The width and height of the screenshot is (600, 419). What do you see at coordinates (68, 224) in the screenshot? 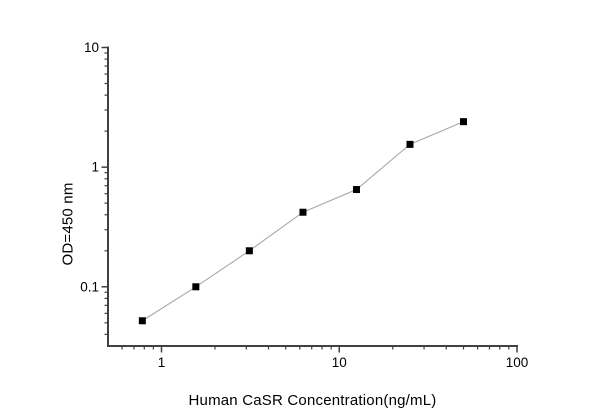
I see `y-axis-title: OD=450 nm` at bounding box center [68, 224].